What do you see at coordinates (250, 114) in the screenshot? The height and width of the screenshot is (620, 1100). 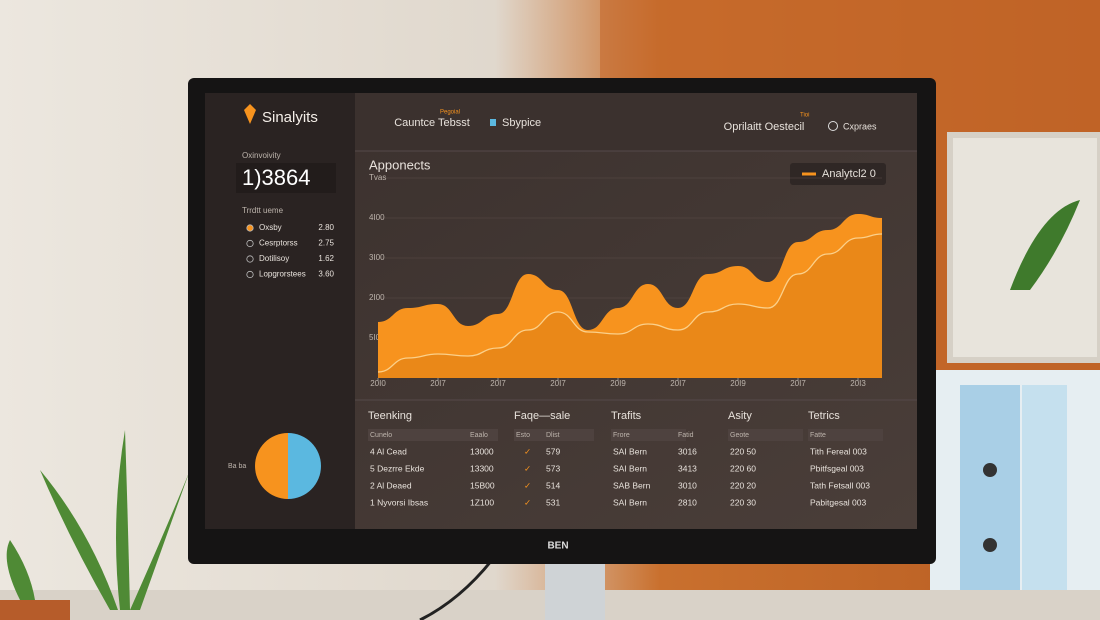 I see `brand-logo` at bounding box center [250, 114].